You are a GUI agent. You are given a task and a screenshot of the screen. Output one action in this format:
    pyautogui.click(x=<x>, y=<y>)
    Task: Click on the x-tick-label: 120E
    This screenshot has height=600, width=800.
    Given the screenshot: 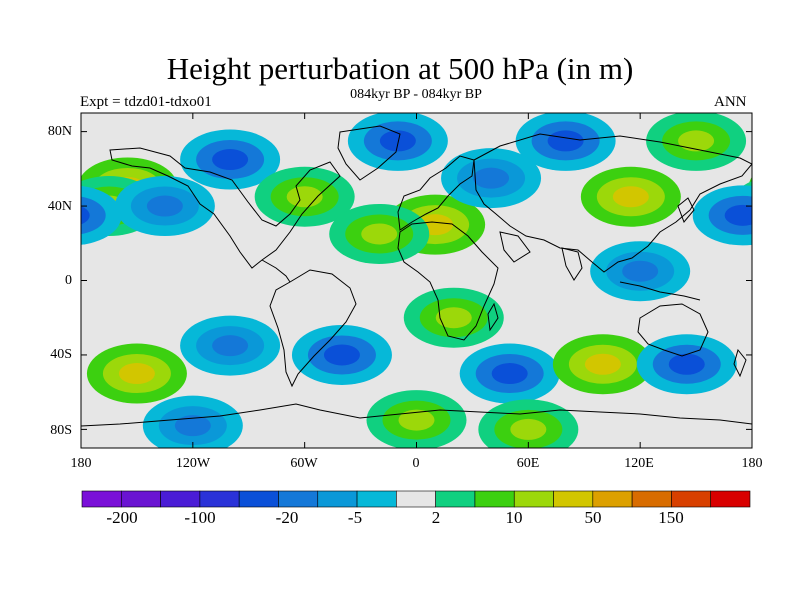 What is the action you would take?
    pyautogui.click(x=639, y=463)
    